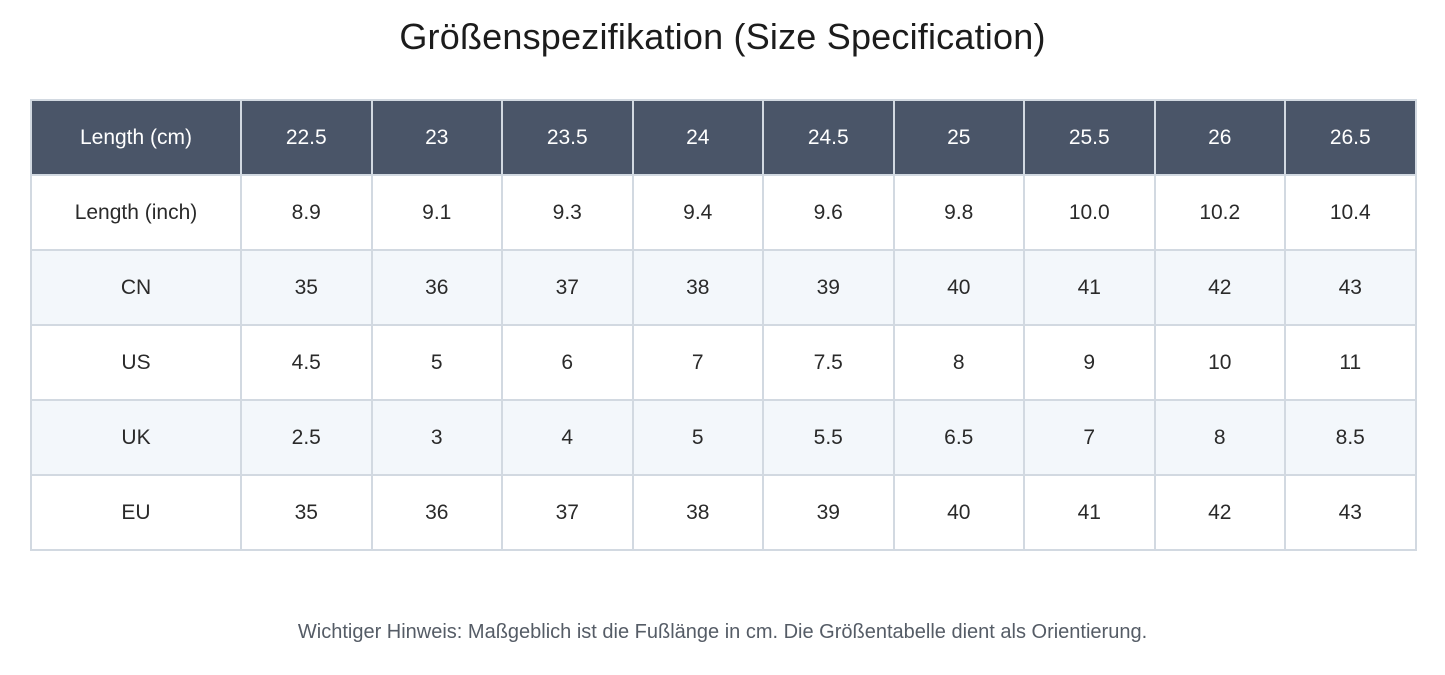 Image resolution: width=1445 pixels, height=675 pixels. What do you see at coordinates (567, 437) in the screenshot?
I see `table-cell: 4` at bounding box center [567, 437].